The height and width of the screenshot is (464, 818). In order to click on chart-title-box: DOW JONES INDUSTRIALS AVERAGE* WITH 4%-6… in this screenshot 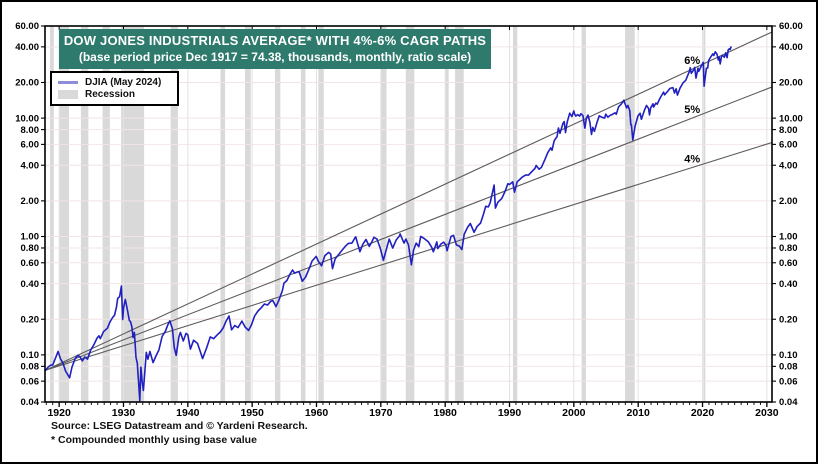, I will do `click(275, 49)`.